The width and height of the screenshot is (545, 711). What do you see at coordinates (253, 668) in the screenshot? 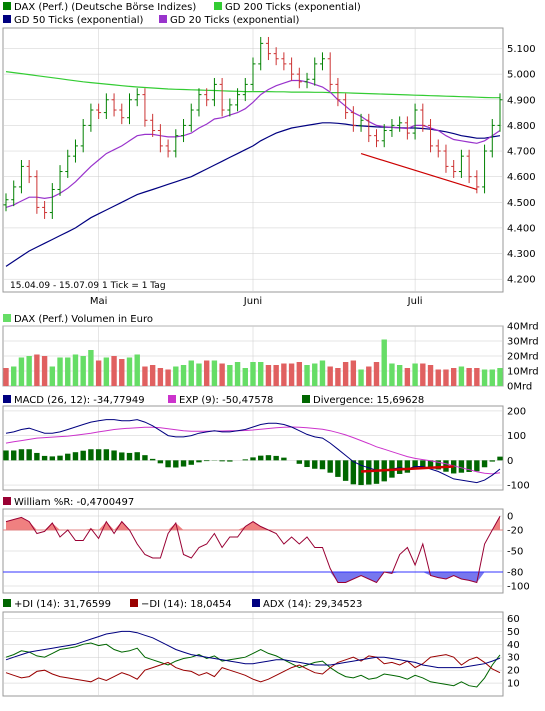
I see `dim-line` at bounding box center [253, 668].